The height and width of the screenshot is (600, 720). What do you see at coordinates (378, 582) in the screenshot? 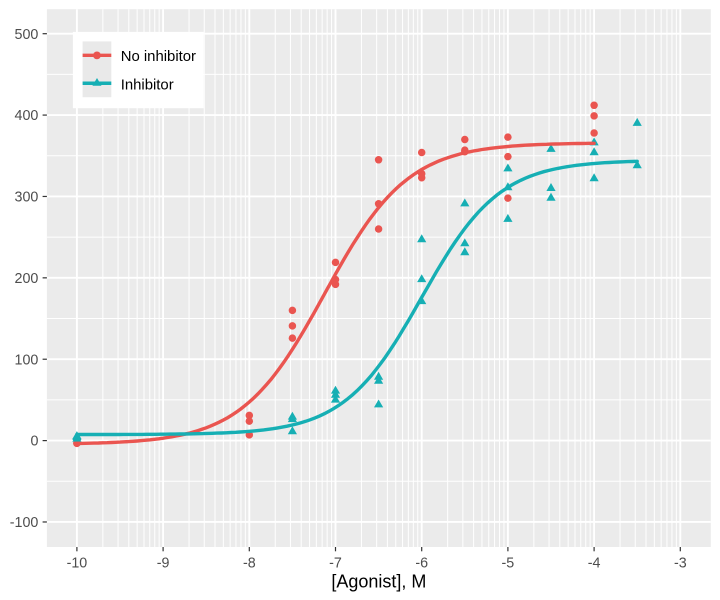
I see `svg-text: [Agonist], M` at bounding box center [378, 582].